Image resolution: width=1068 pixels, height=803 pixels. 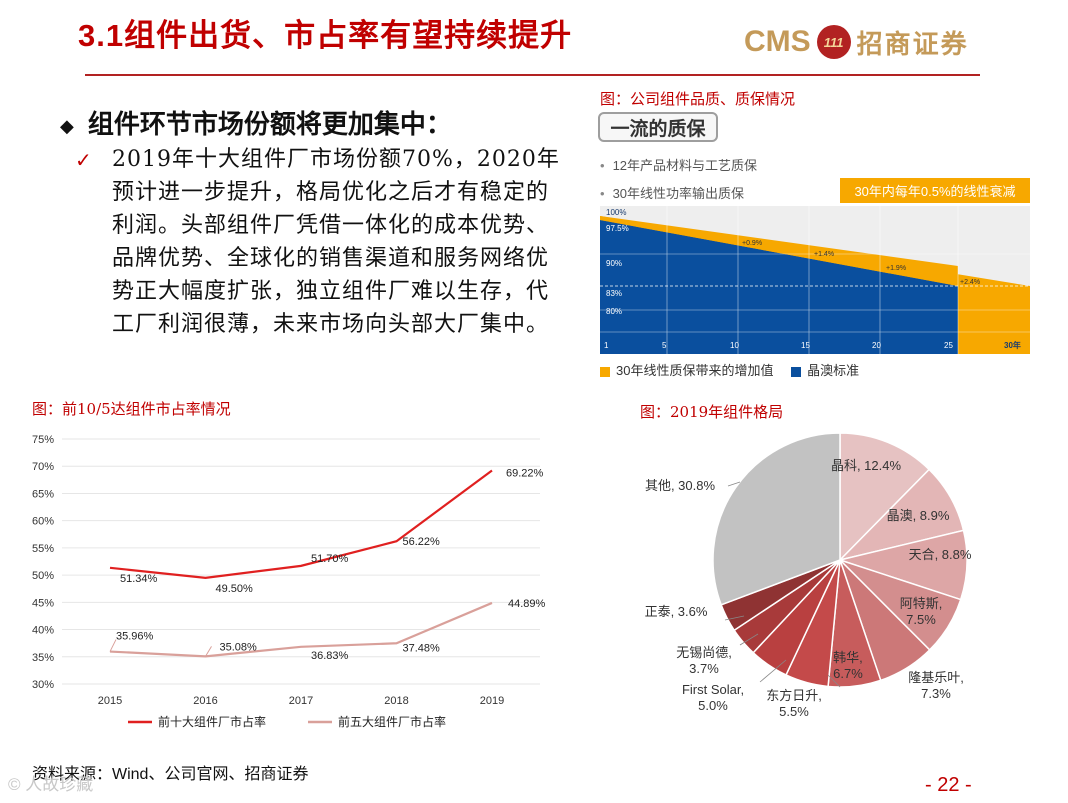 I want to click on series-line-top10, so click(x=301, y=524).